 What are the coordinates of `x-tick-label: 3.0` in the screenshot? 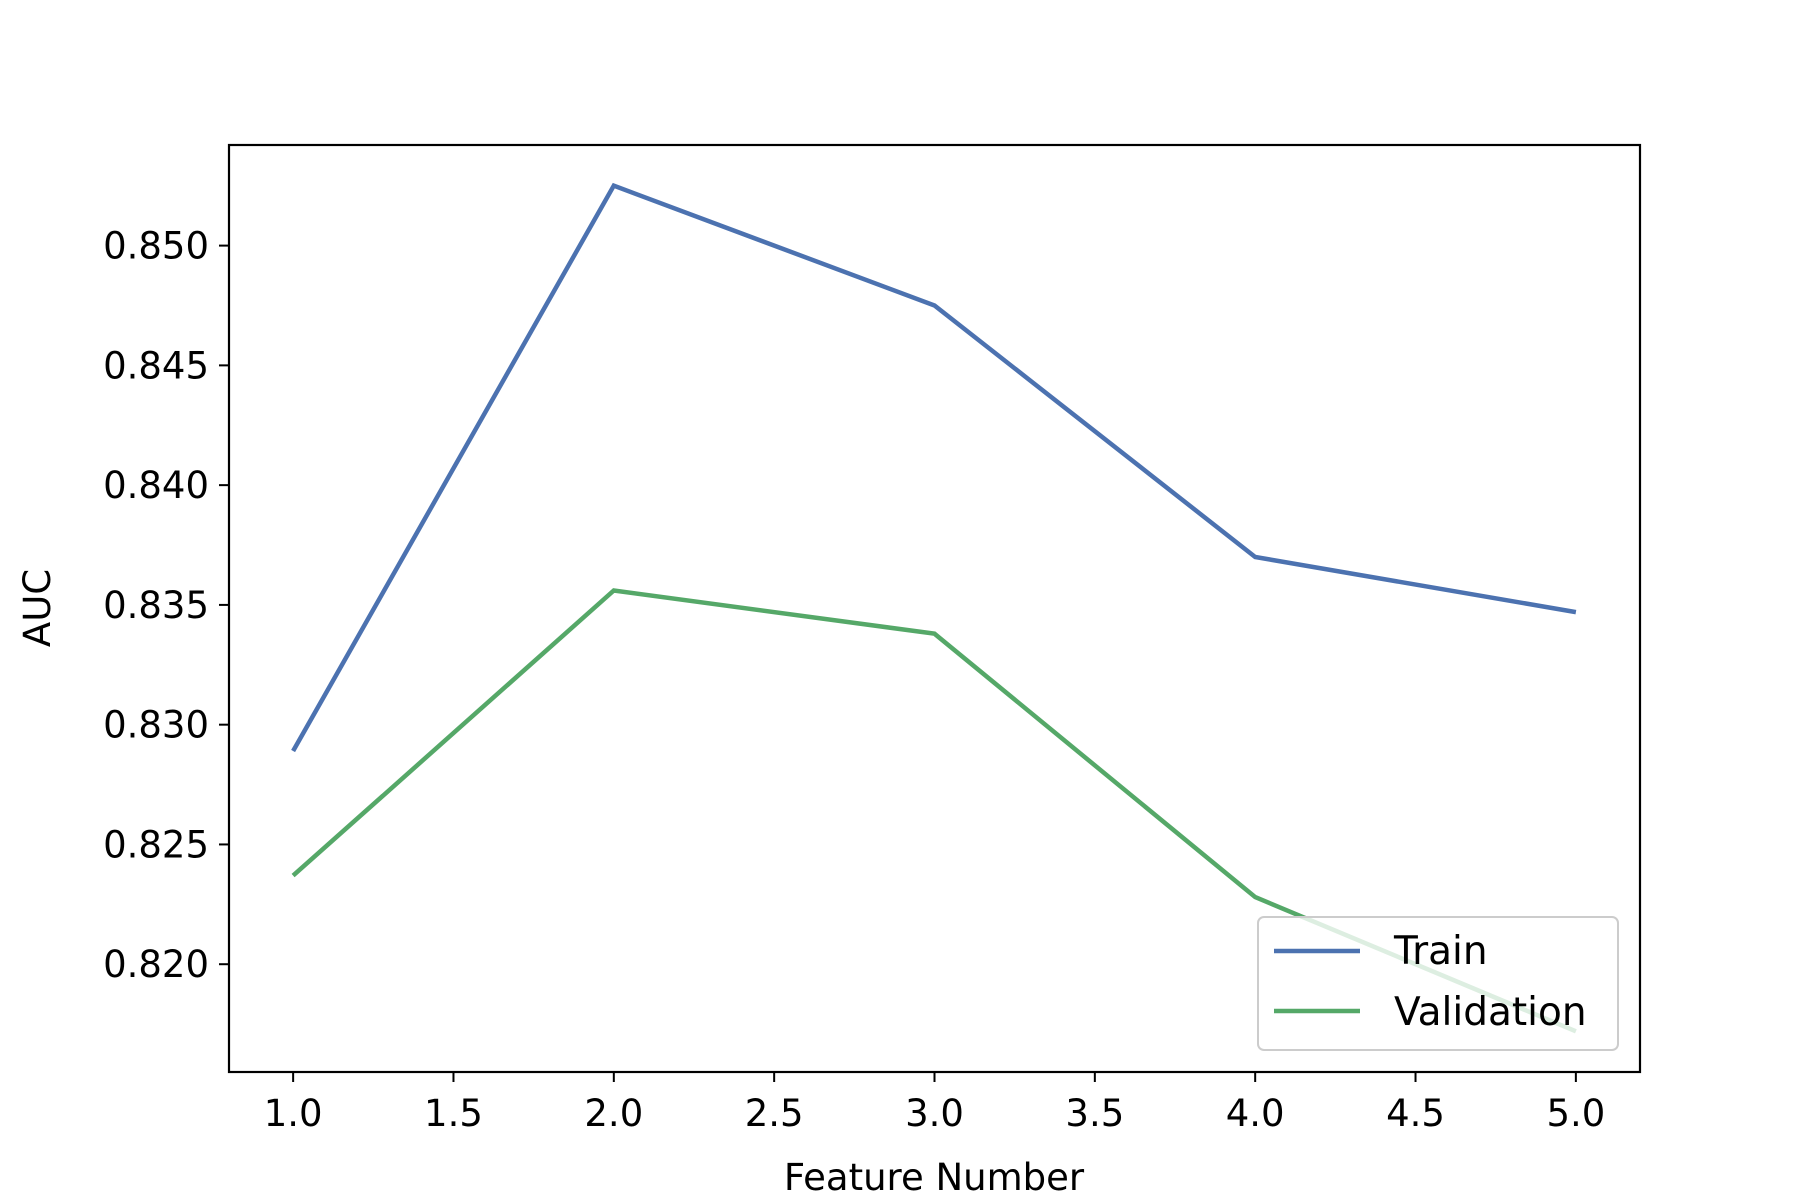 It's located at (934, 1113).